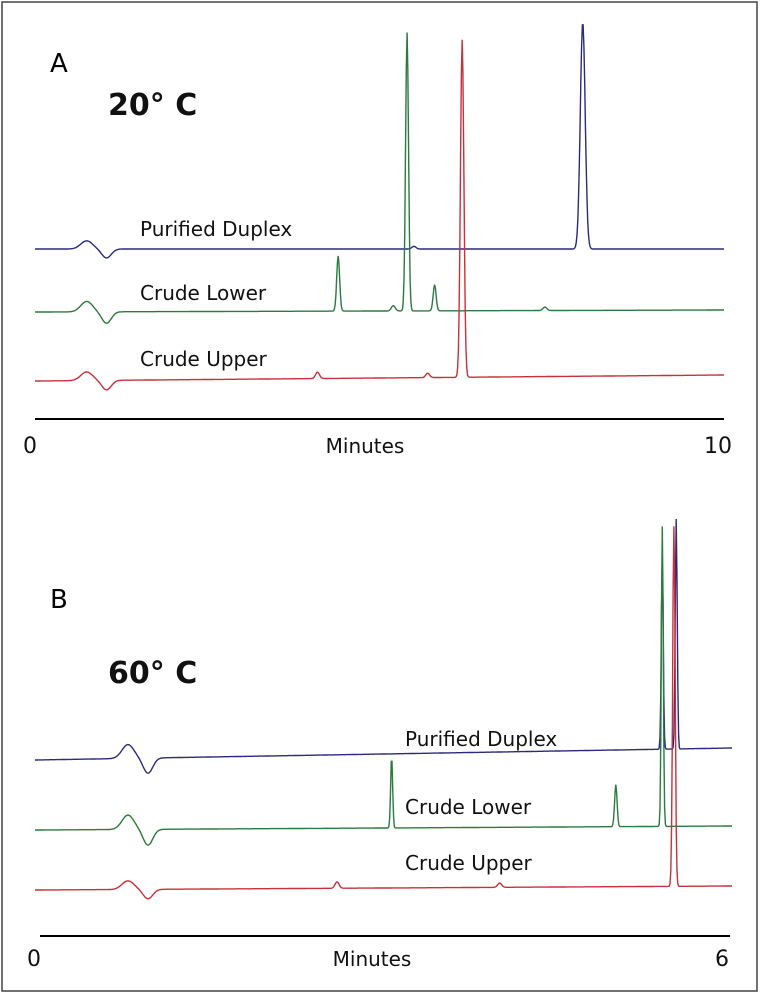 Image resolution: width=760 pixels, height=994 pixels. I want to click on panel-a-x-axis-title: Minutes, so click(365, 446).